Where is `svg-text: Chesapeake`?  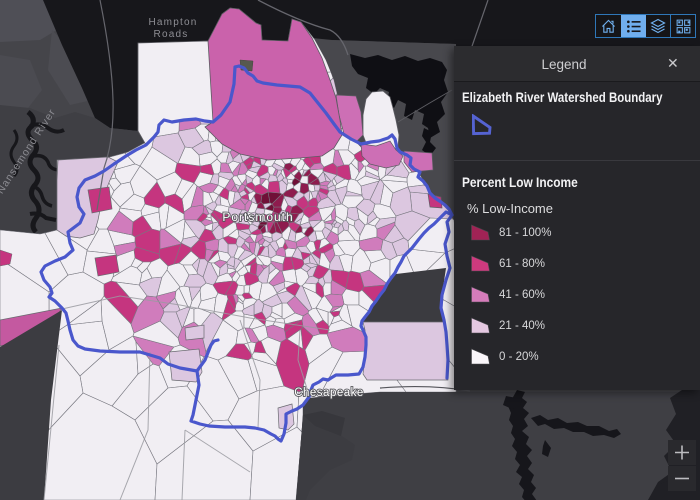
svg-text: Chesapeake is located at coordinates (329, 393).